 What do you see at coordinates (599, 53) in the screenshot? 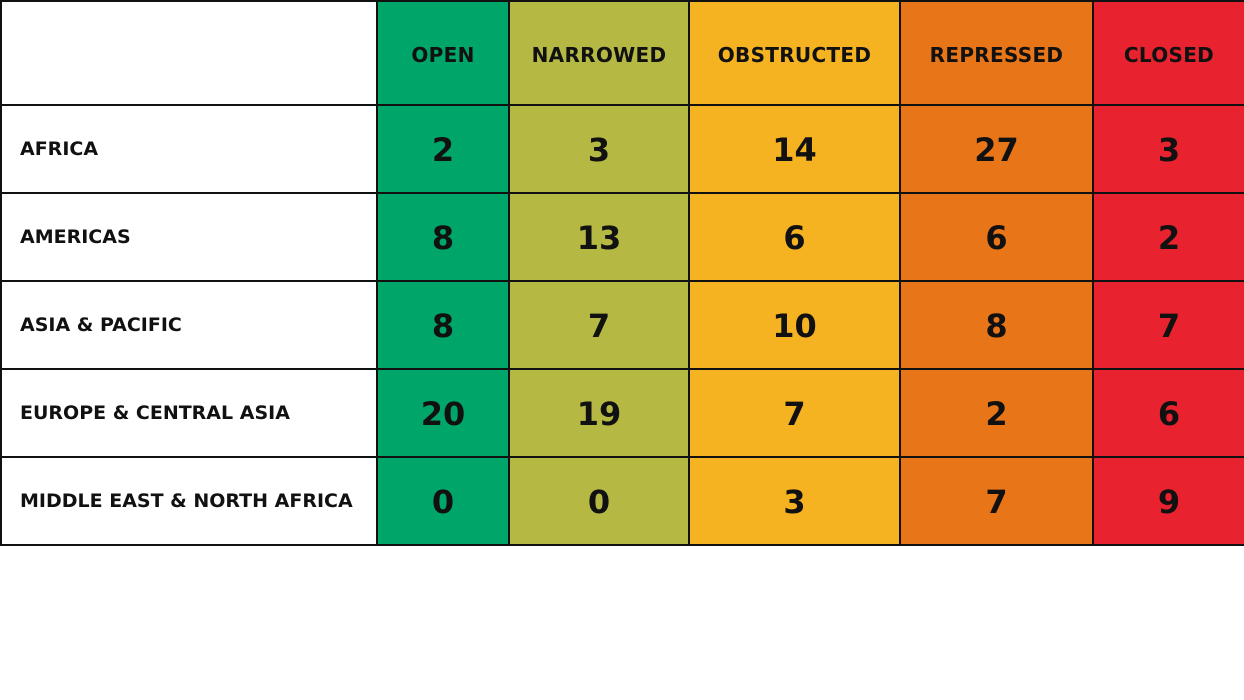
I see `column-header-narrowed: NARROWED` at bounding box center [599, 53].